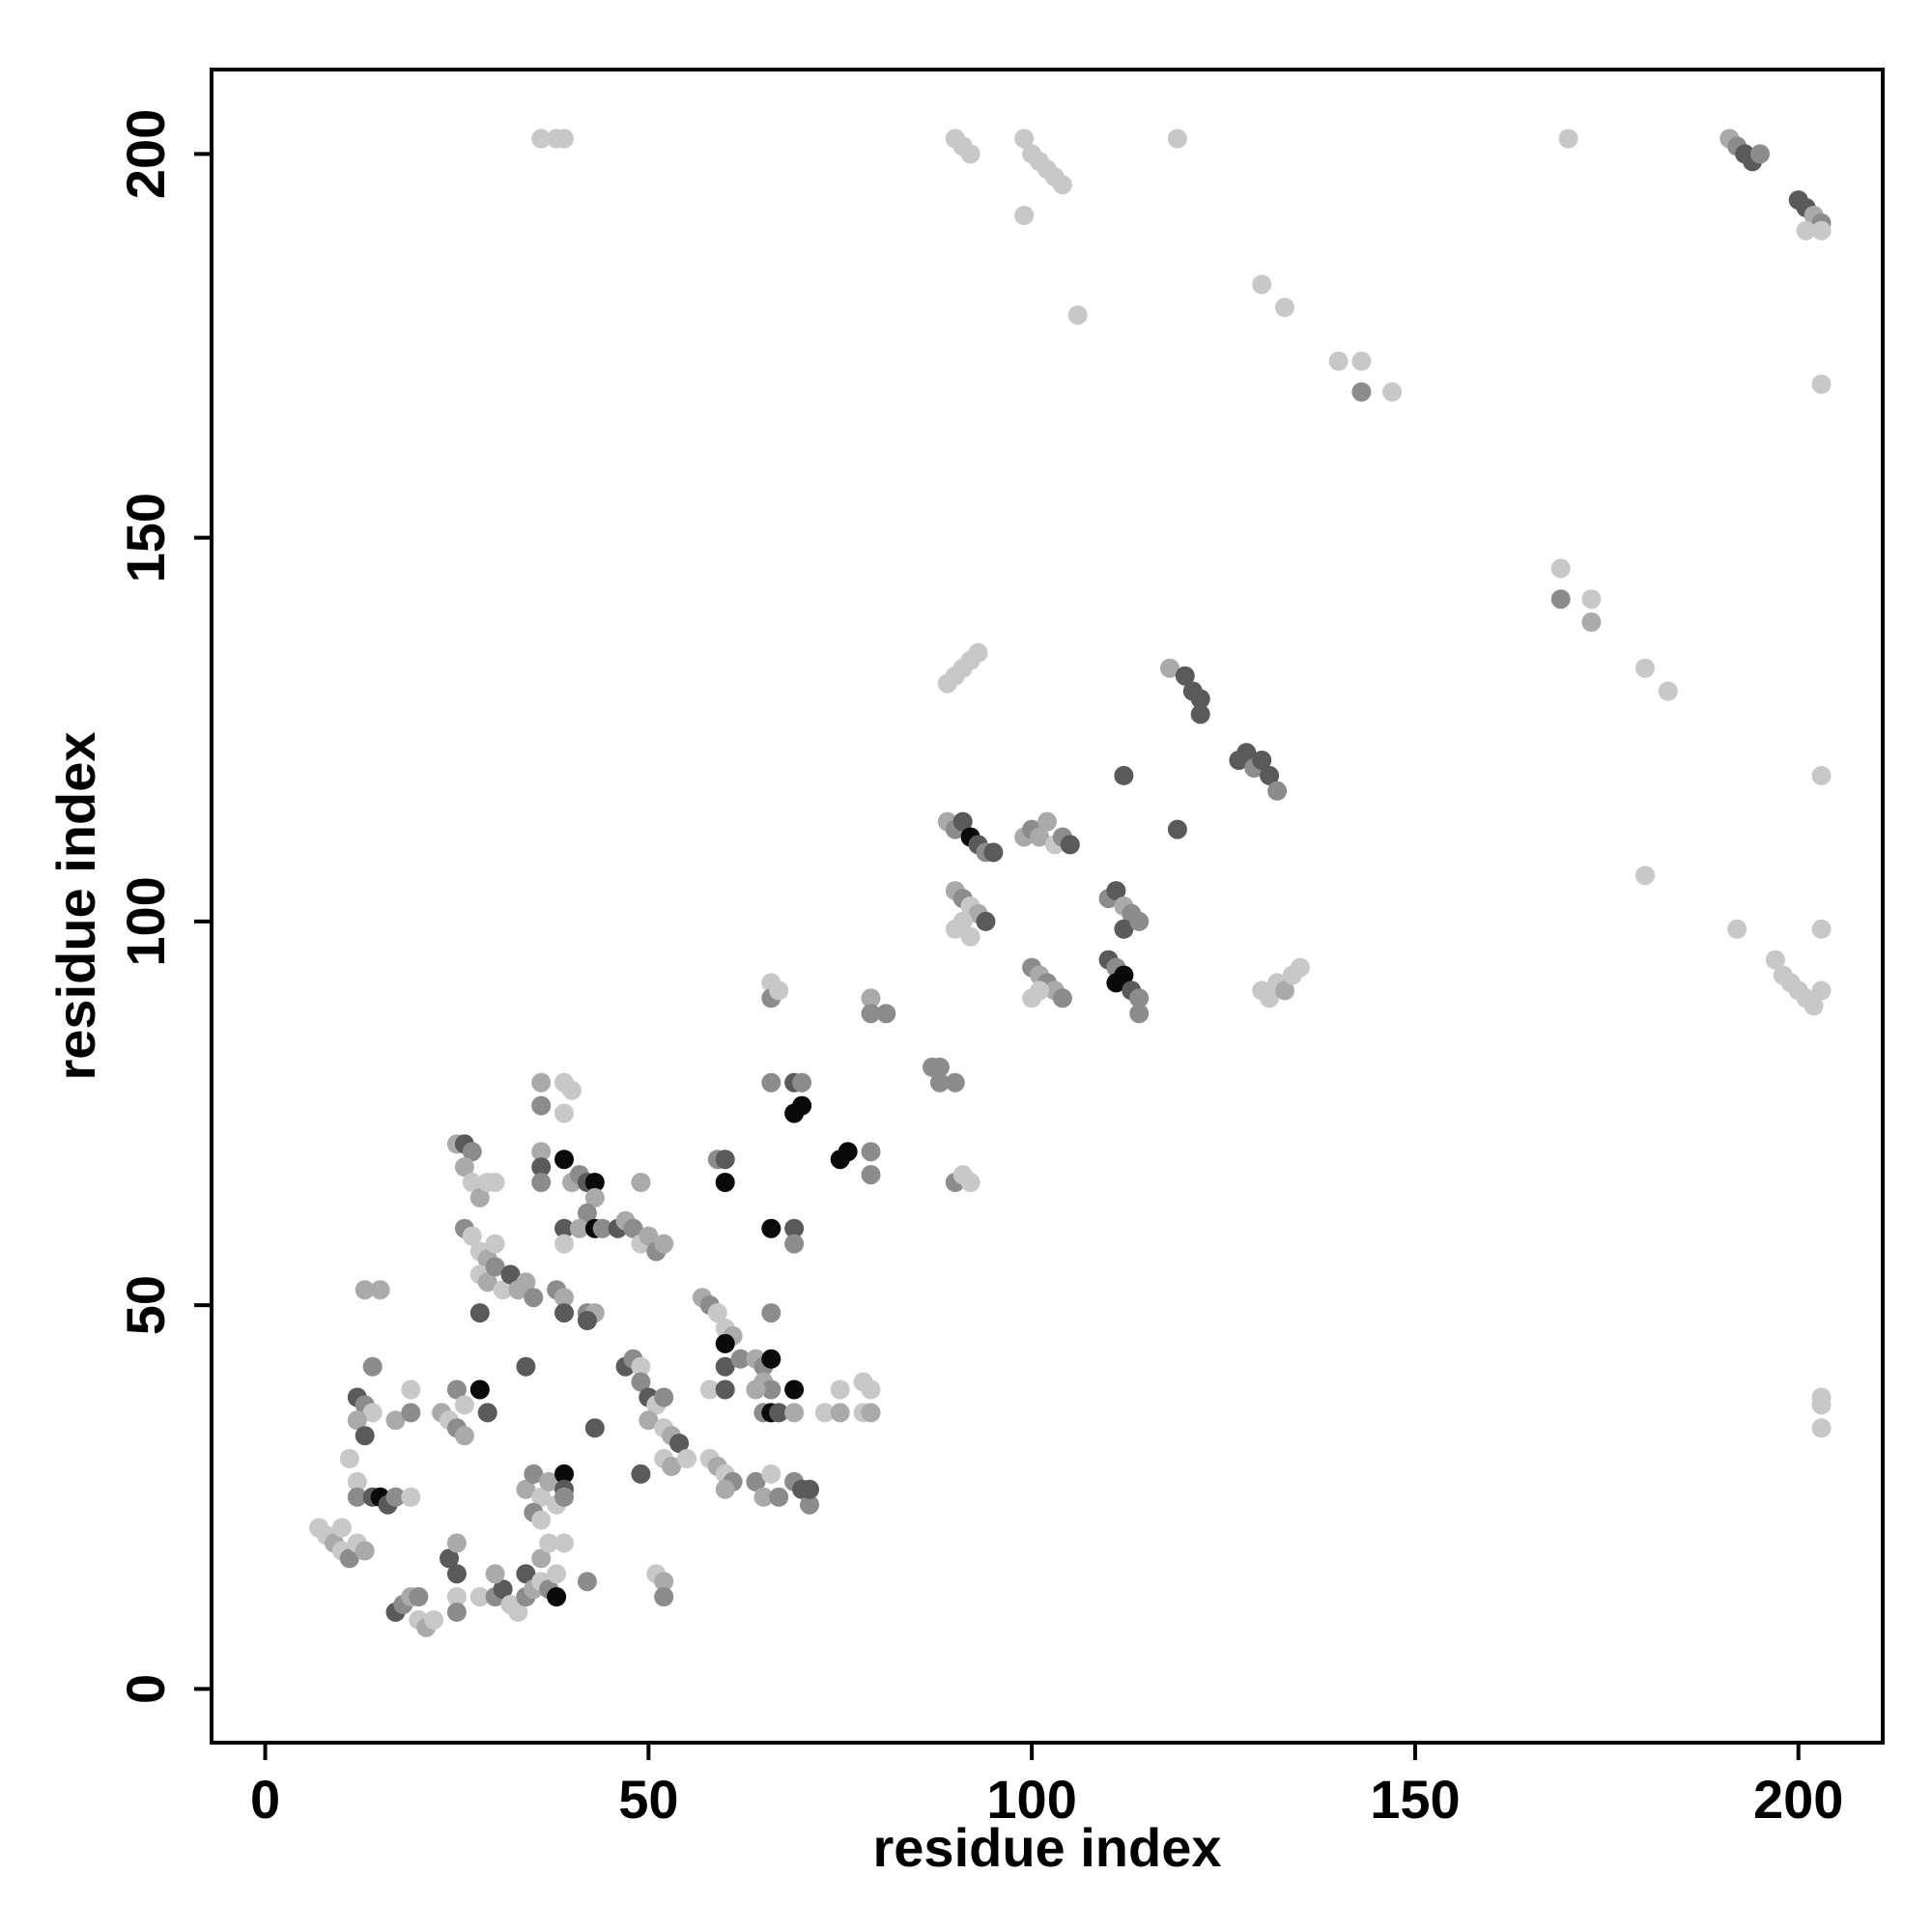  Describe the element at coordinates (75, 905) in the screenshot. I see `y-axis-title: residue index` at that location.